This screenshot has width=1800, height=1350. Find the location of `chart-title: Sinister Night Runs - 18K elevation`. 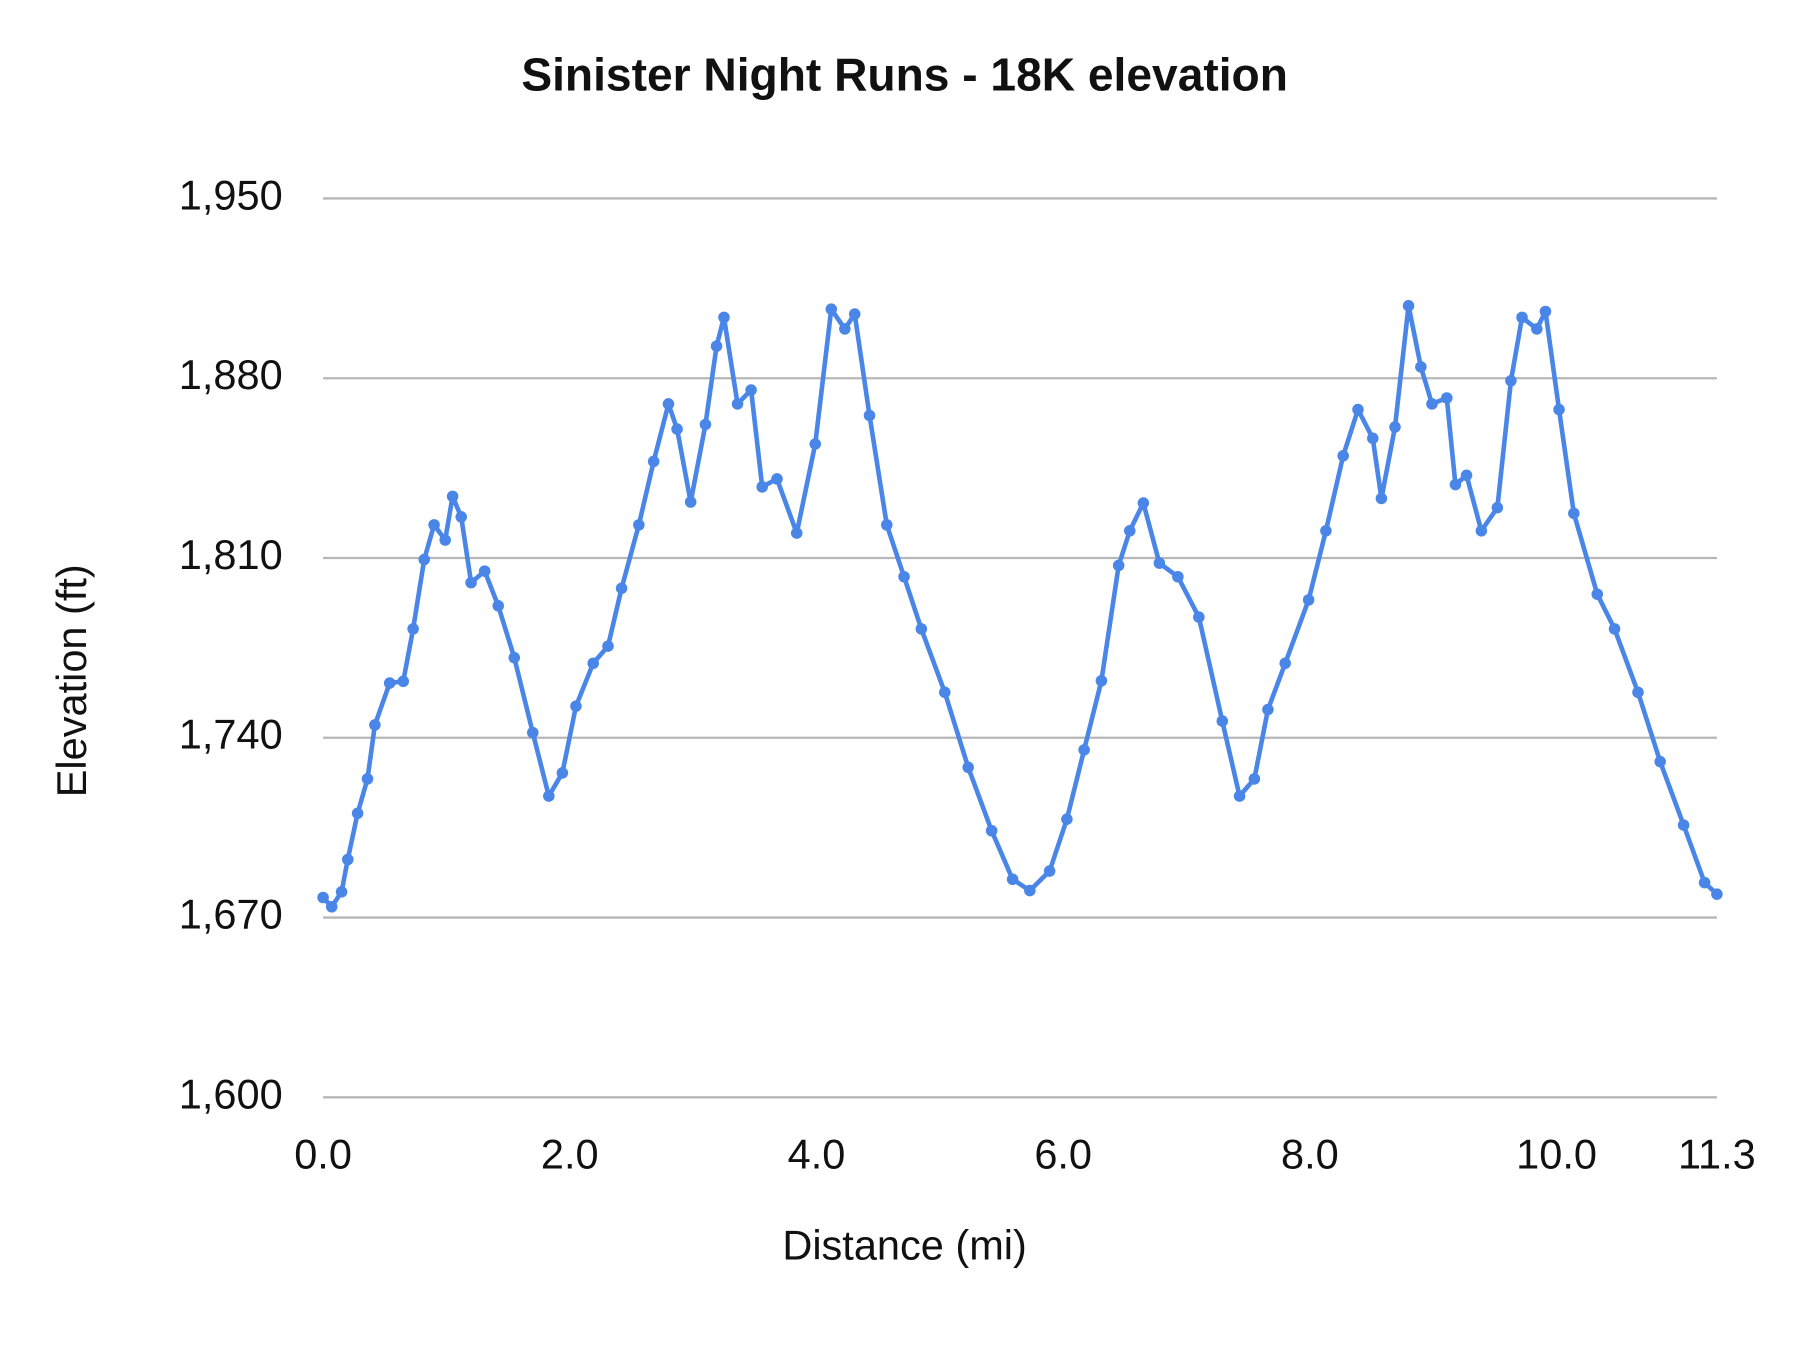

chart-title: Sinister Night Runs - 18K elevation is located at coordinates (904, 75).